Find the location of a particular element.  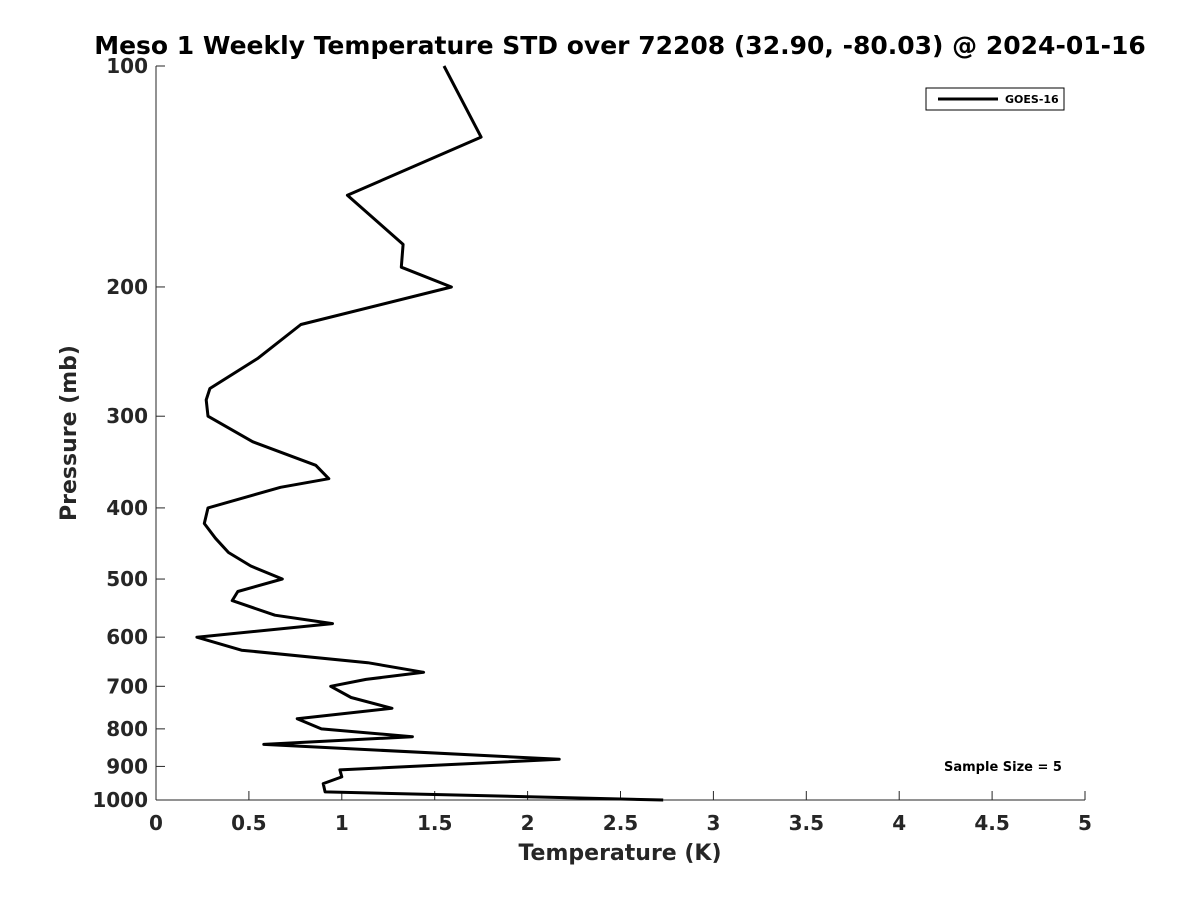

x-axis-ticks: 0 0.5 1 1.5 2 2.5 3 3.5 4 4.5 5 is located at coordinates (620, 813).